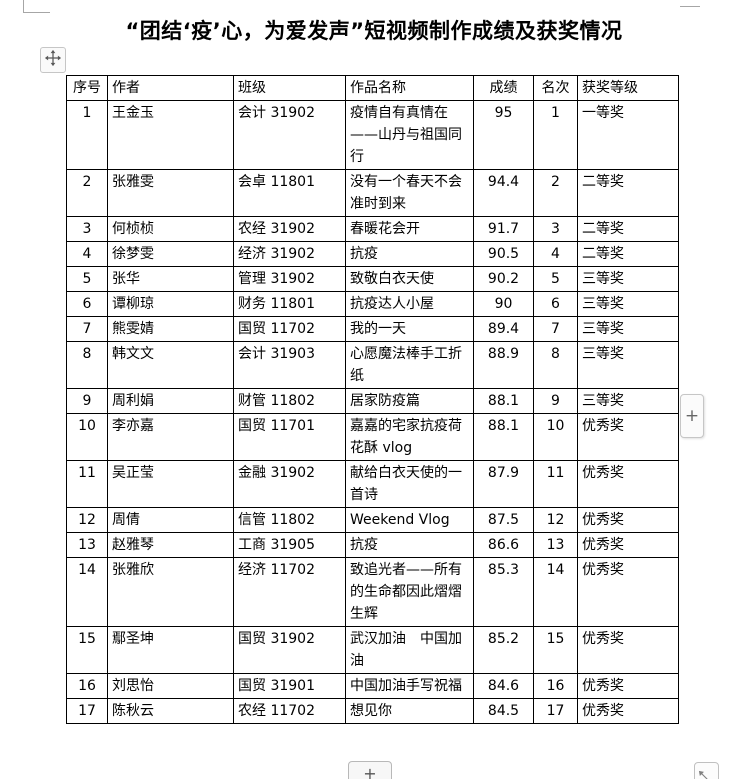  I want to click on cell-rank: 7, so click(555, 329).